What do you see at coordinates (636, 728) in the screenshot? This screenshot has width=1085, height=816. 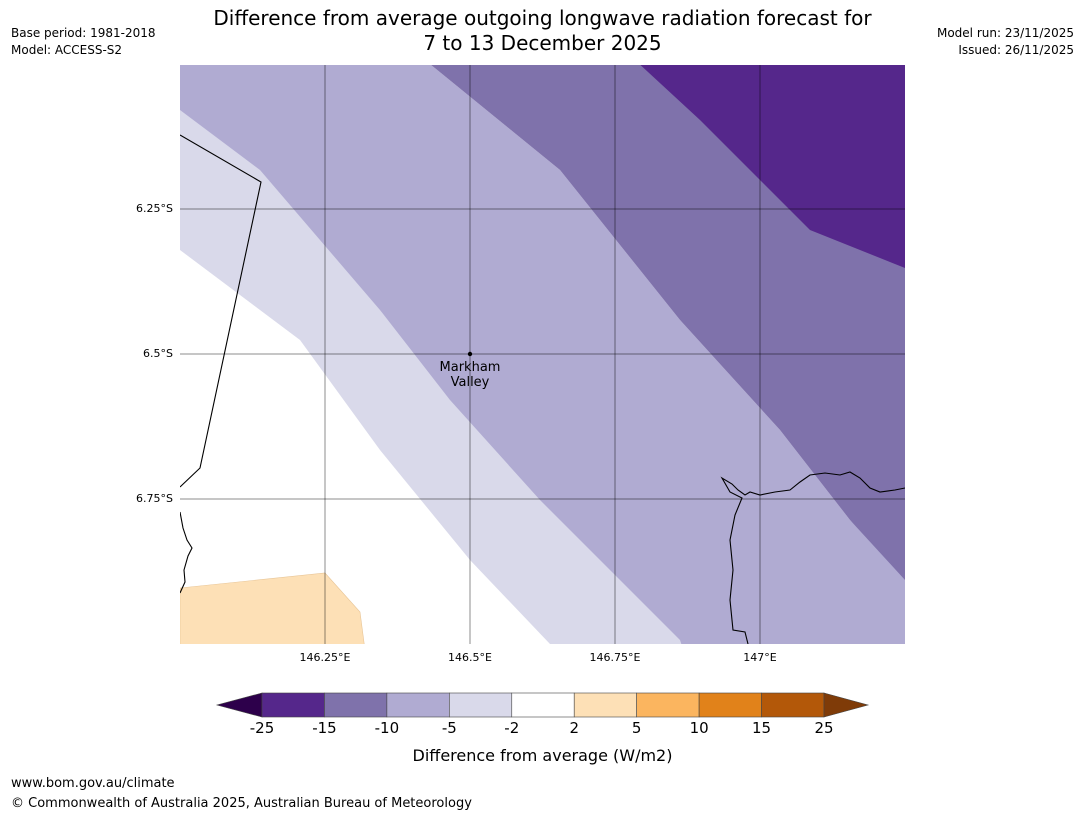 I see `colorbar-tick-label: 5` at bounding box center [636, 728].